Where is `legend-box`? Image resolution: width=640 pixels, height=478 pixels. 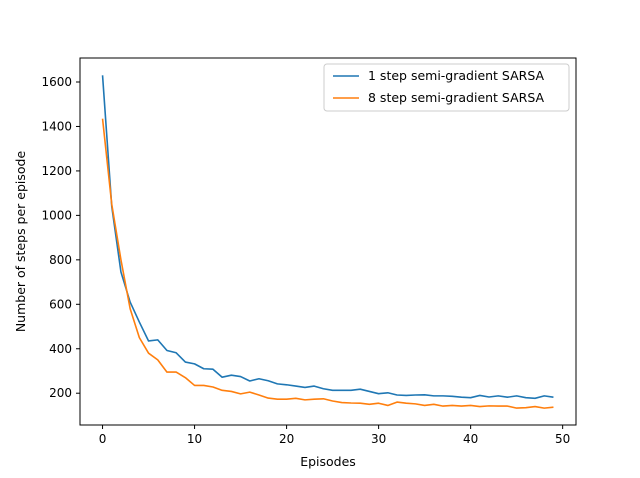 legend-box is located at coordinates (446, 87).